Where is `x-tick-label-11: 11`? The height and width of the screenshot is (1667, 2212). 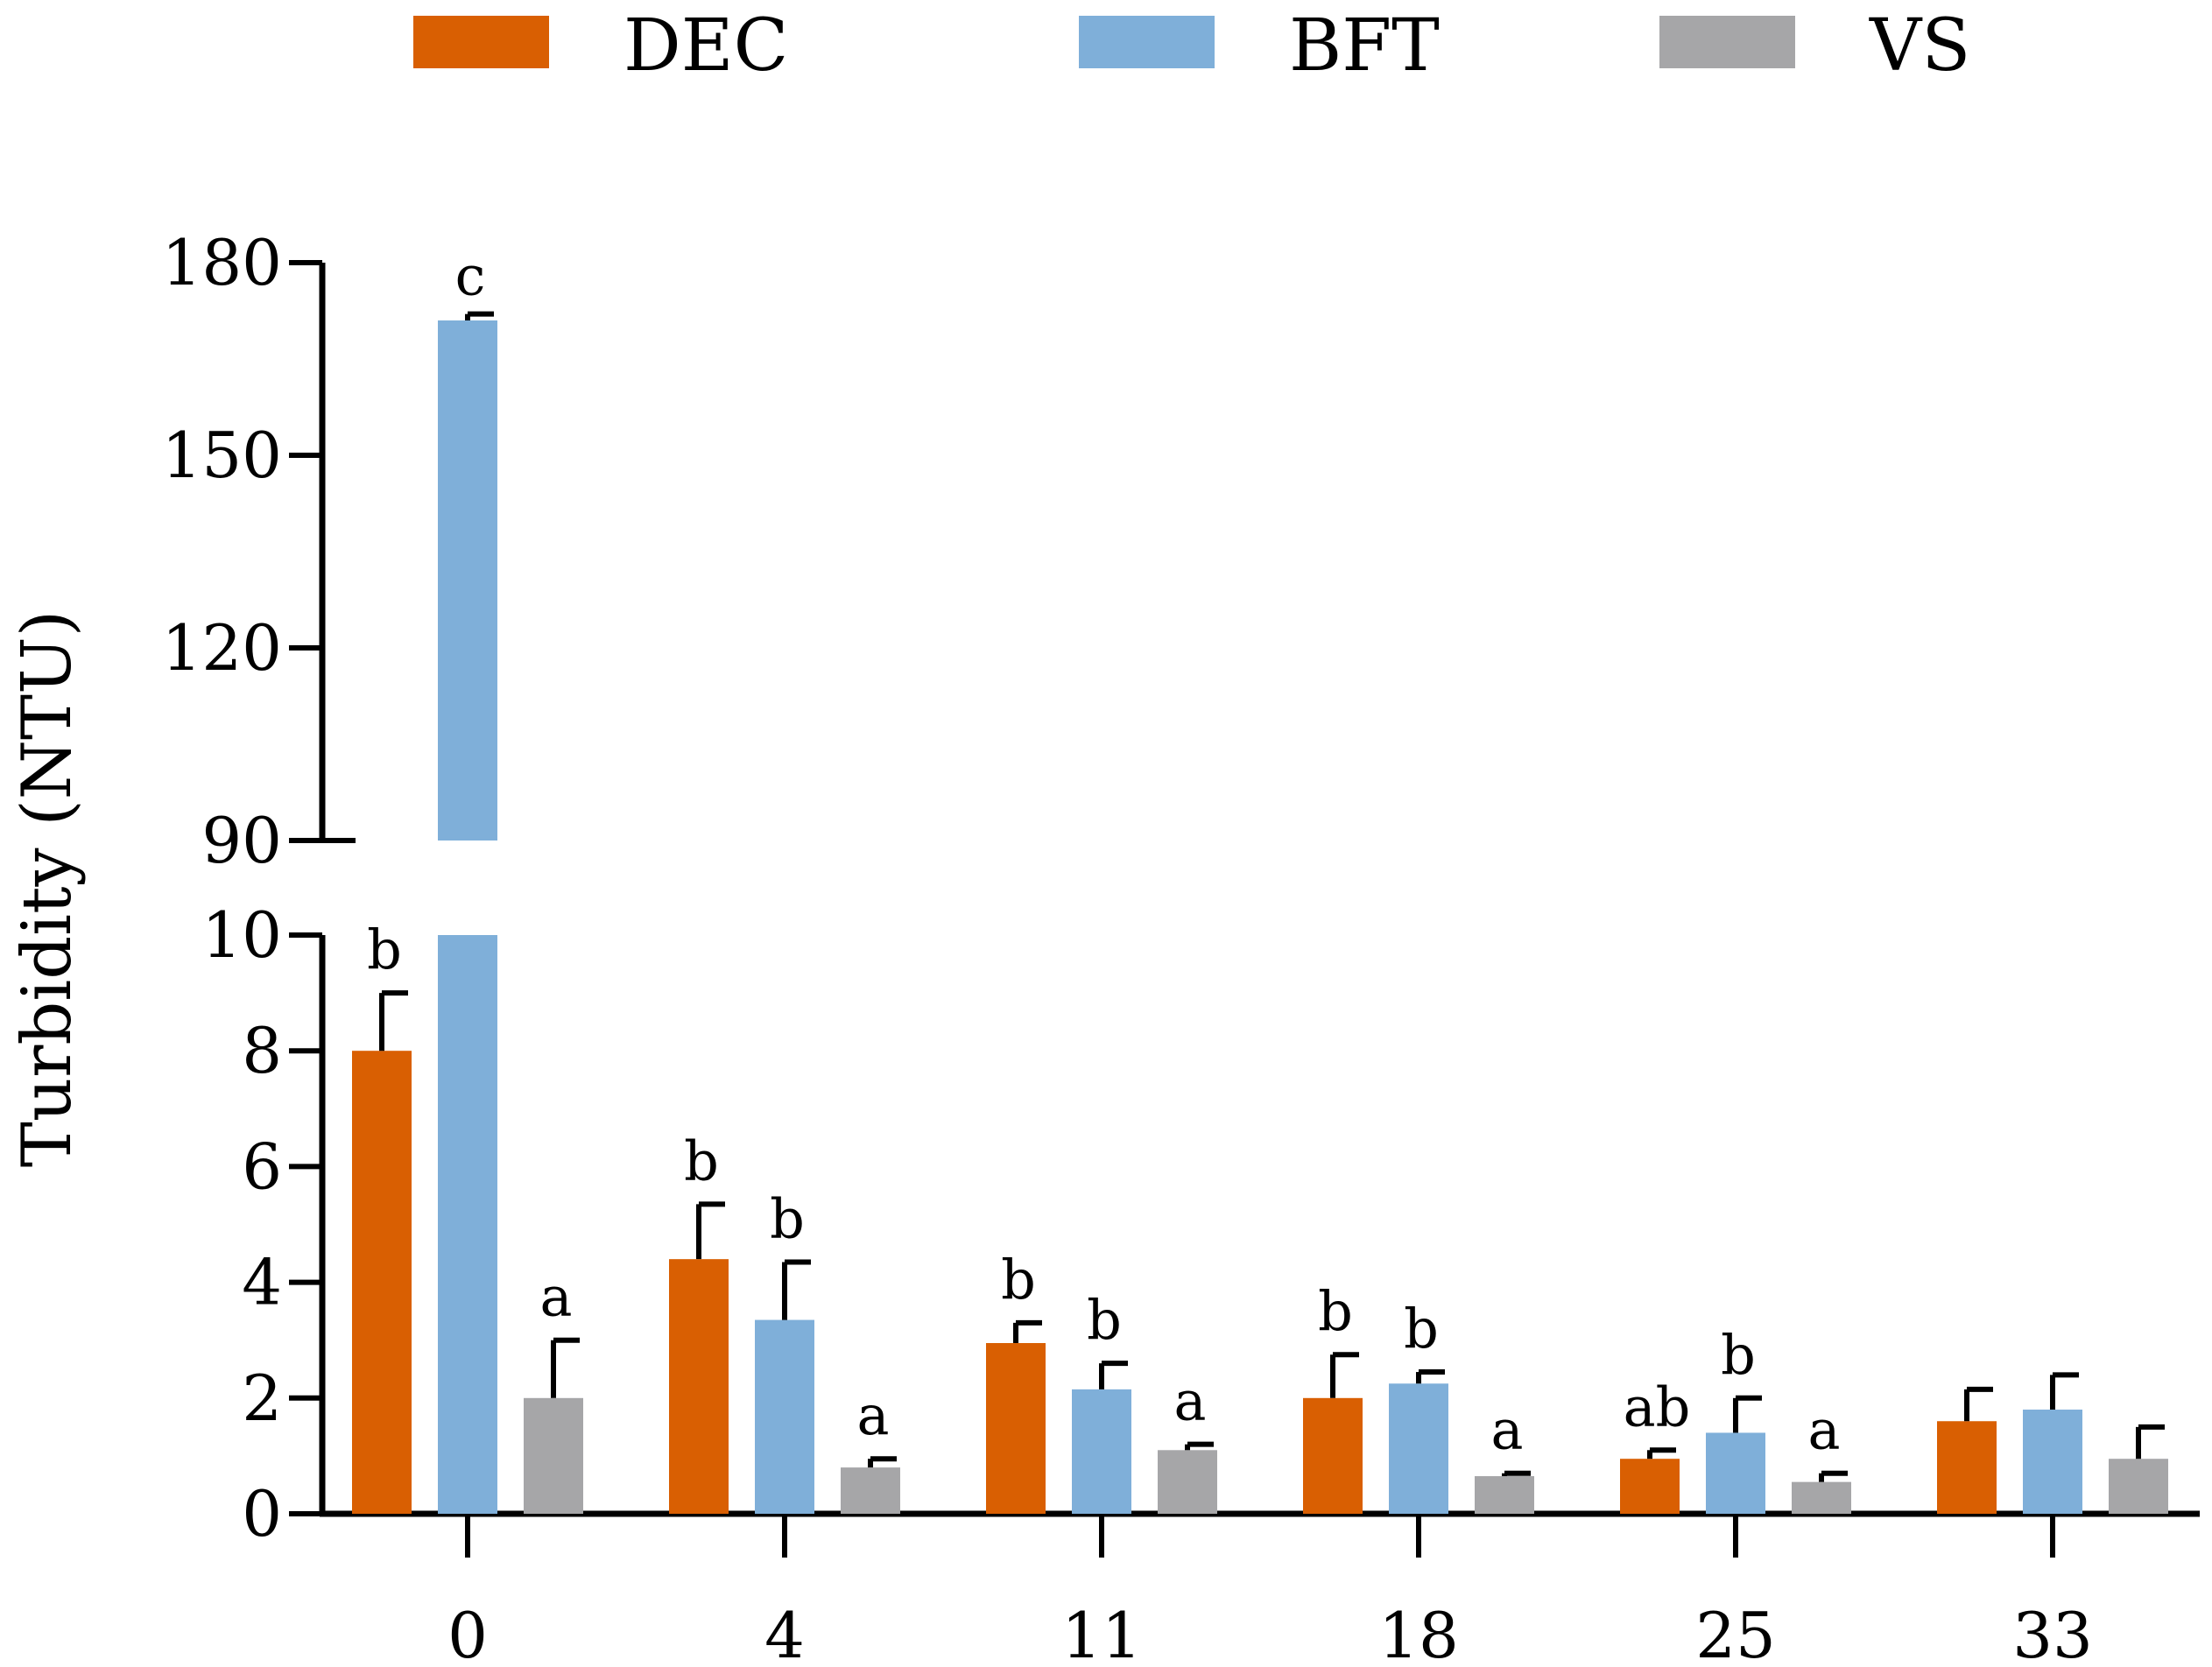
x-tick-label-11: 11 is located at coordinates (1101, 1633).